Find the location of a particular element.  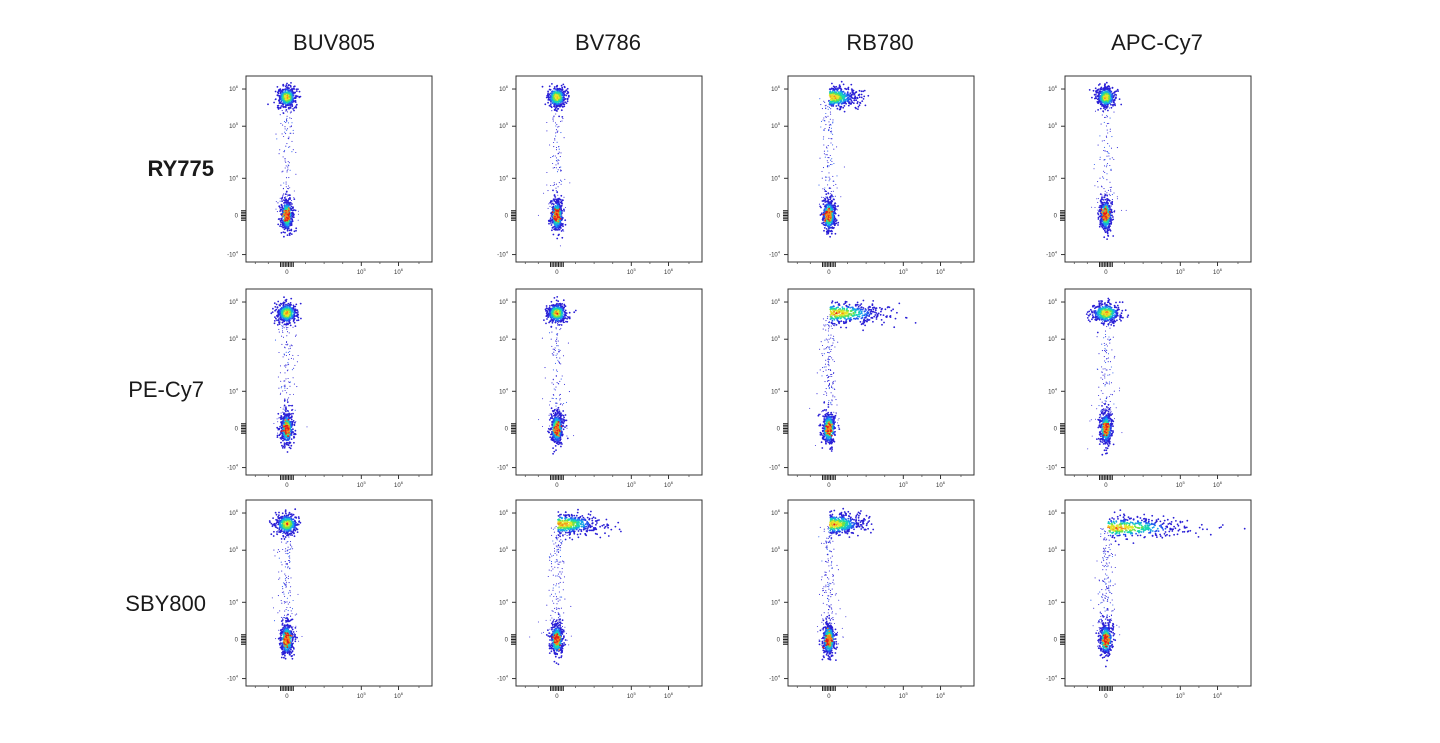

plot-frame is located at coordinates (339, 382).